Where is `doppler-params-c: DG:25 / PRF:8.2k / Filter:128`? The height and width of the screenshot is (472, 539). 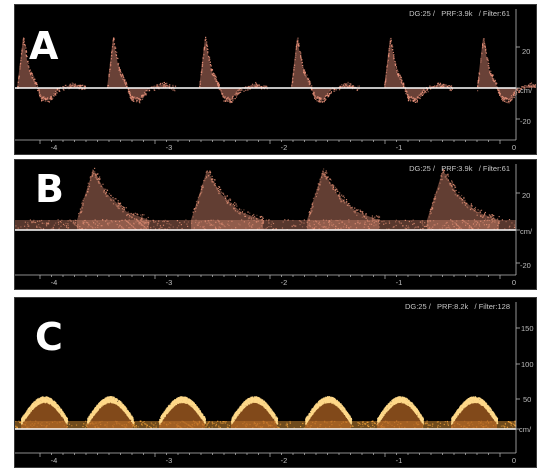 doppler-params-c: DG:25 / PRF:8.2k / Filter:128 is located at coordinates (457, 306).